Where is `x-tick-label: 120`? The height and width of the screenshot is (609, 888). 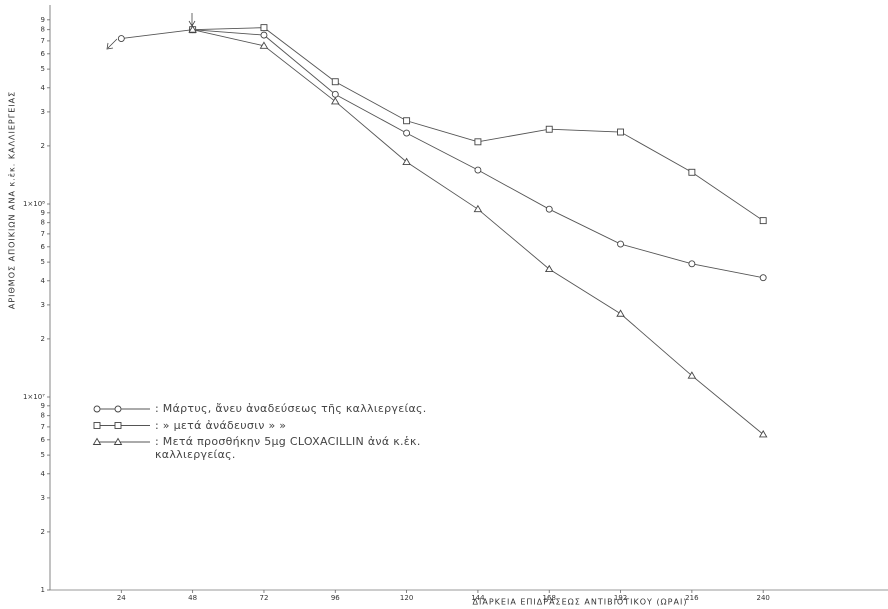
x-tick-label: 120 is located at coordinates (406, 598).